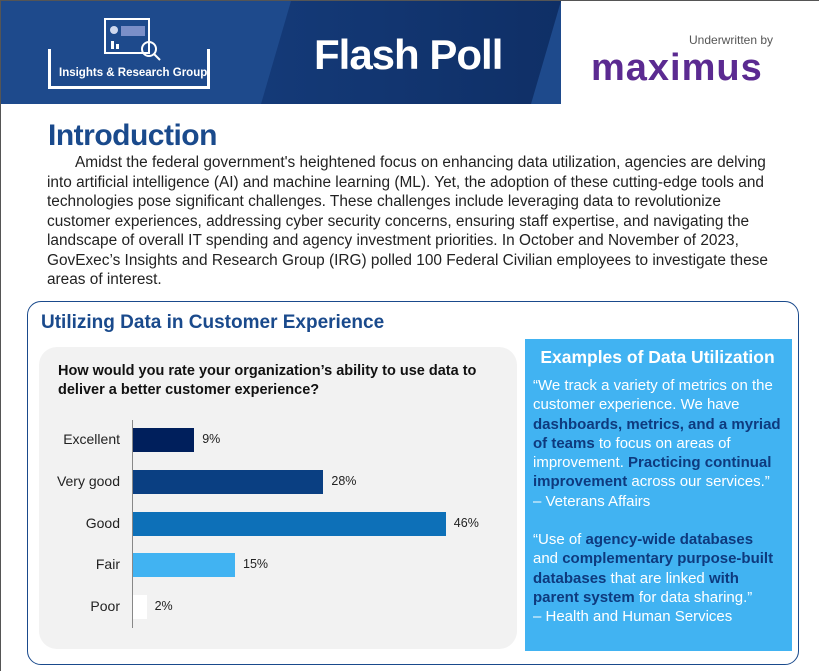 This screenshot has width=819, height=671. What do you see at coordinates (693, 597) in the screenshot?
I see `quote-text: for data sharing.”` at bounding box center [693, 597].